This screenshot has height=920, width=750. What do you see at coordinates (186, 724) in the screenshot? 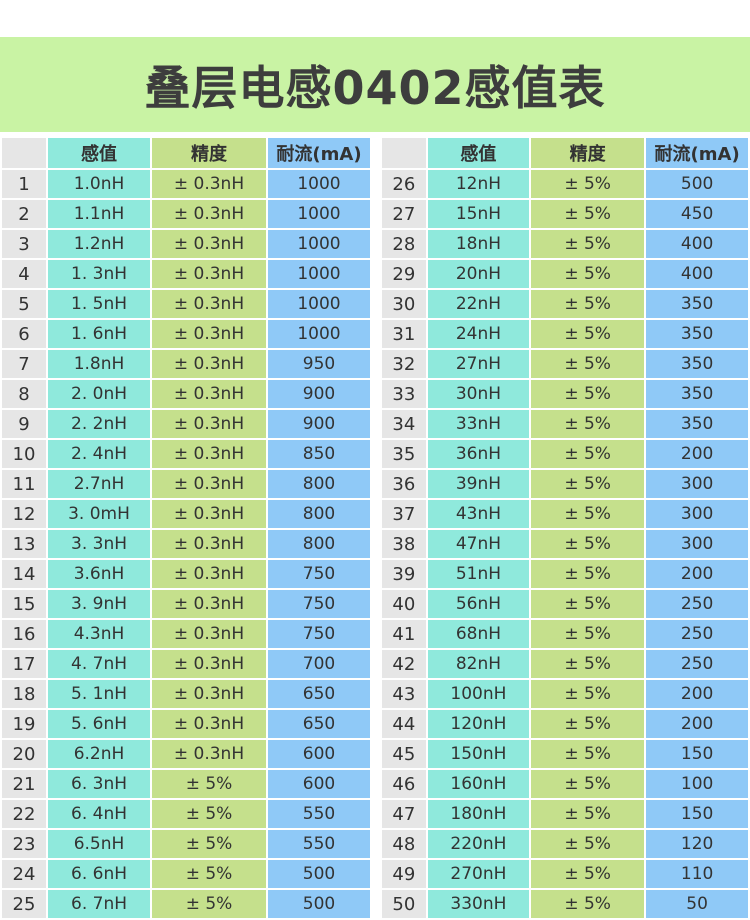
I see `table-row: 19 5. 6nH ± 0.3nH 650` at bounding box center [186, 724].